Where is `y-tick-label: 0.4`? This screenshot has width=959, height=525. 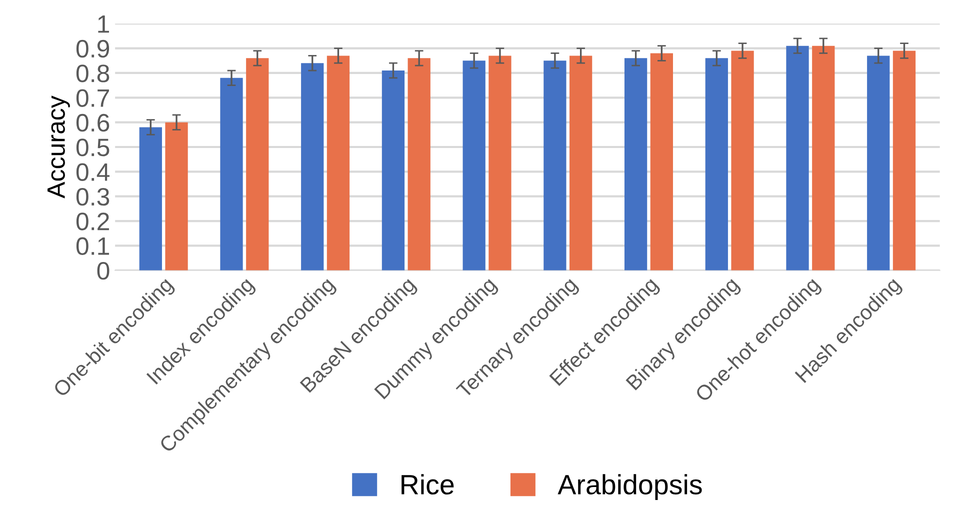
y-tick-label: 0.4 is located at coordinates (93, 172).